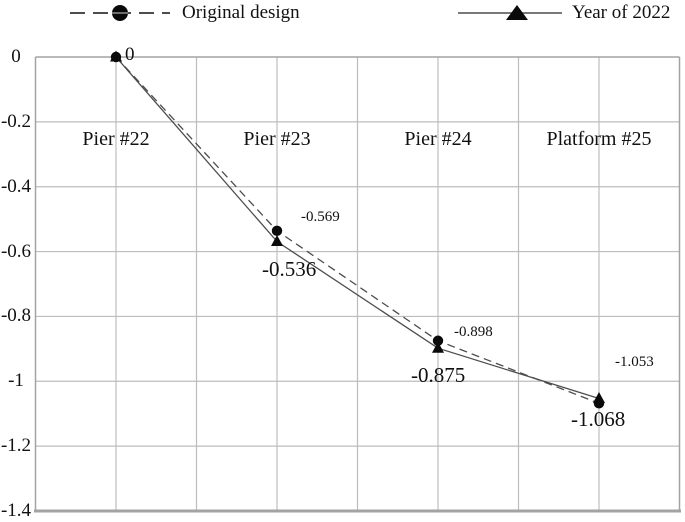 The image size is (685, 522). Describe the element at coordinates (599, 139) in the screenshot. I see `category-label-platform-25: Platform #25` at that location.